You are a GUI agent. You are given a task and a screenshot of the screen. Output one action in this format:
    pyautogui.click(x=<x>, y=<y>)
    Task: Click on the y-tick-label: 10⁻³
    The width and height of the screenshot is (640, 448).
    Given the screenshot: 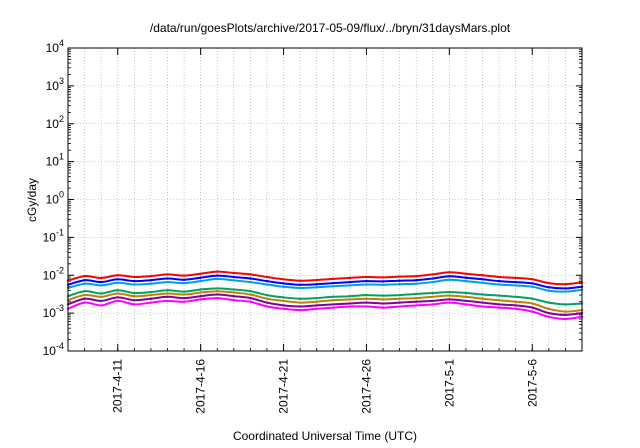 What is the action you would take?
    pyautogui.click(x=53, y=311)
    